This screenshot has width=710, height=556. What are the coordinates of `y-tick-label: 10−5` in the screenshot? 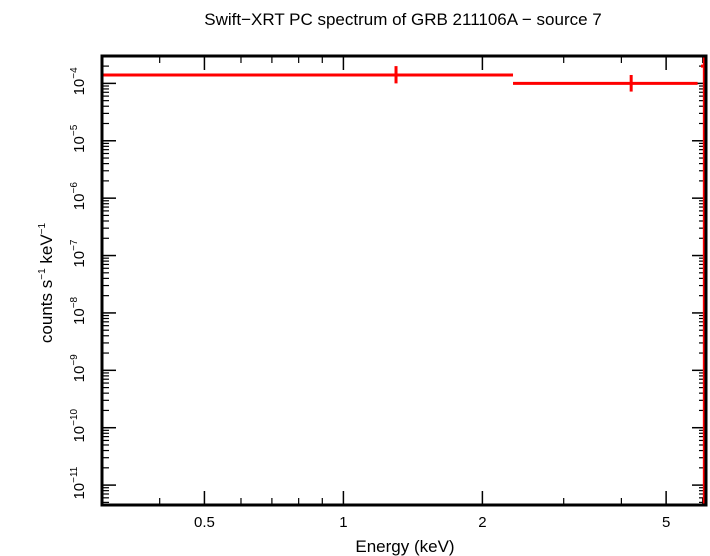 It's located at (78, 138).